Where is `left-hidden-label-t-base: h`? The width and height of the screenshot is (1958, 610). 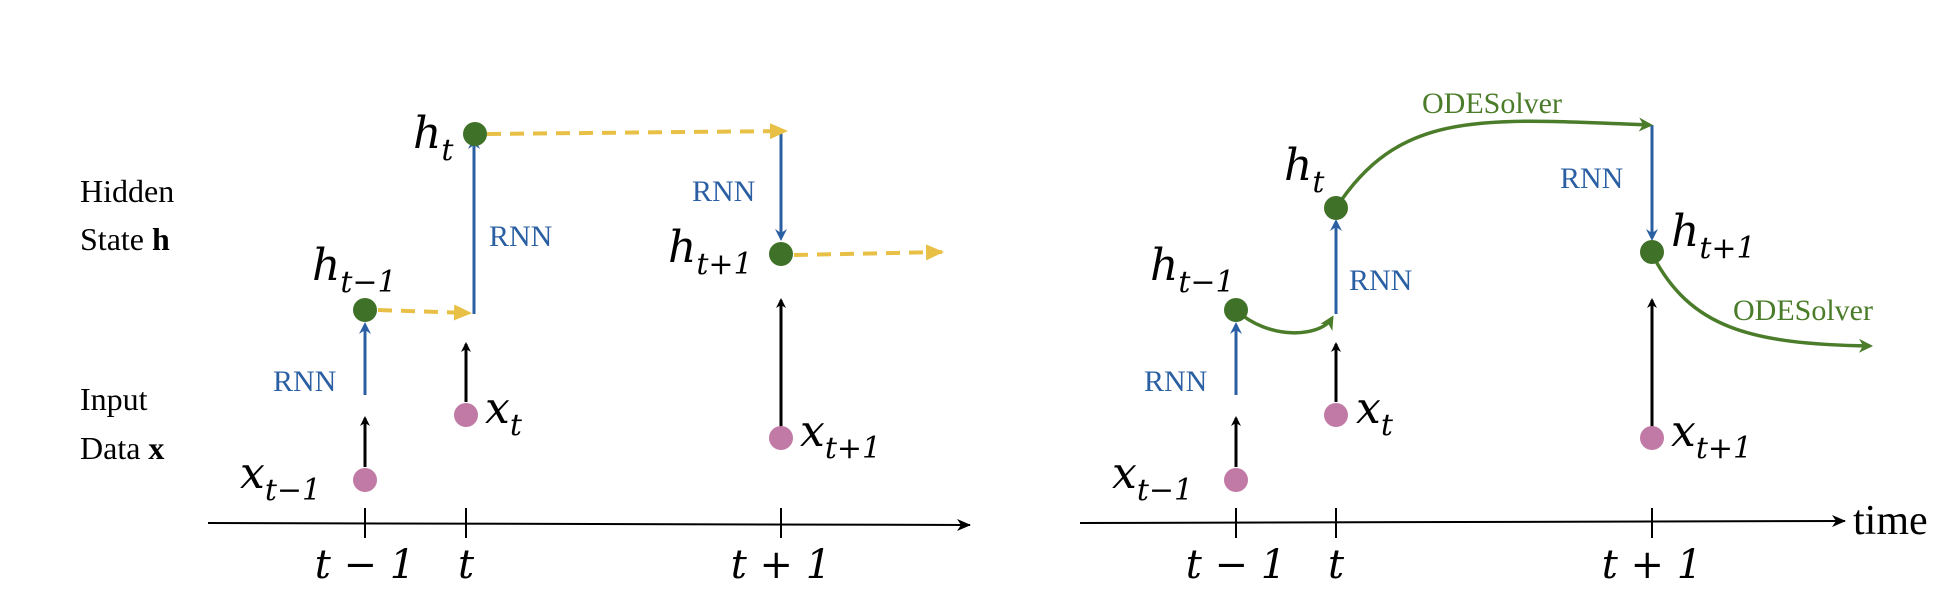 left-hidden-label-t-base: h is located at coordinates (427, 133).